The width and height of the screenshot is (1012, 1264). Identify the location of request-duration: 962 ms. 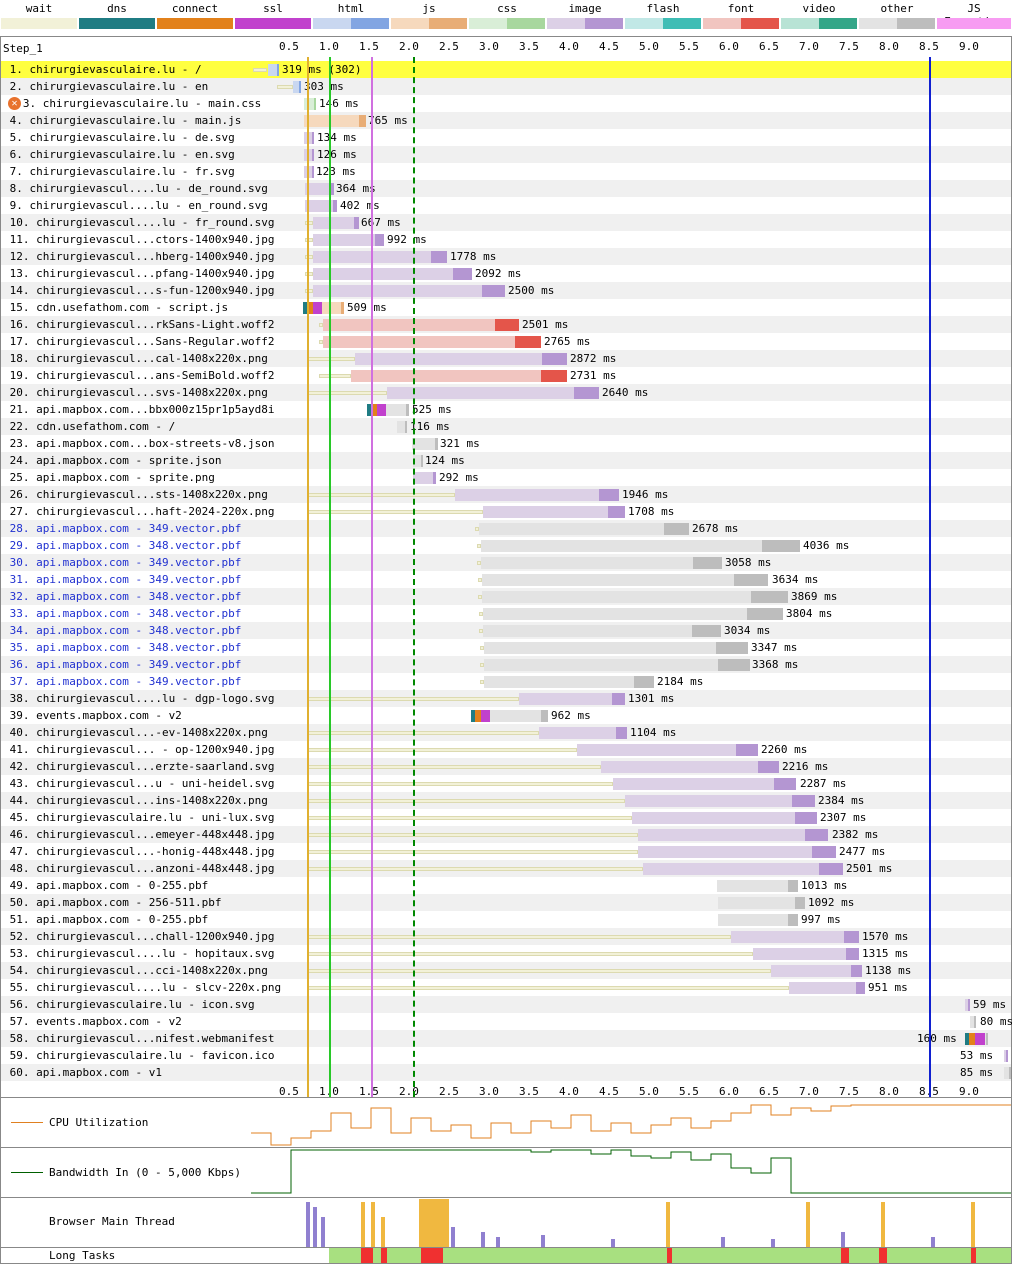
(571, 715).